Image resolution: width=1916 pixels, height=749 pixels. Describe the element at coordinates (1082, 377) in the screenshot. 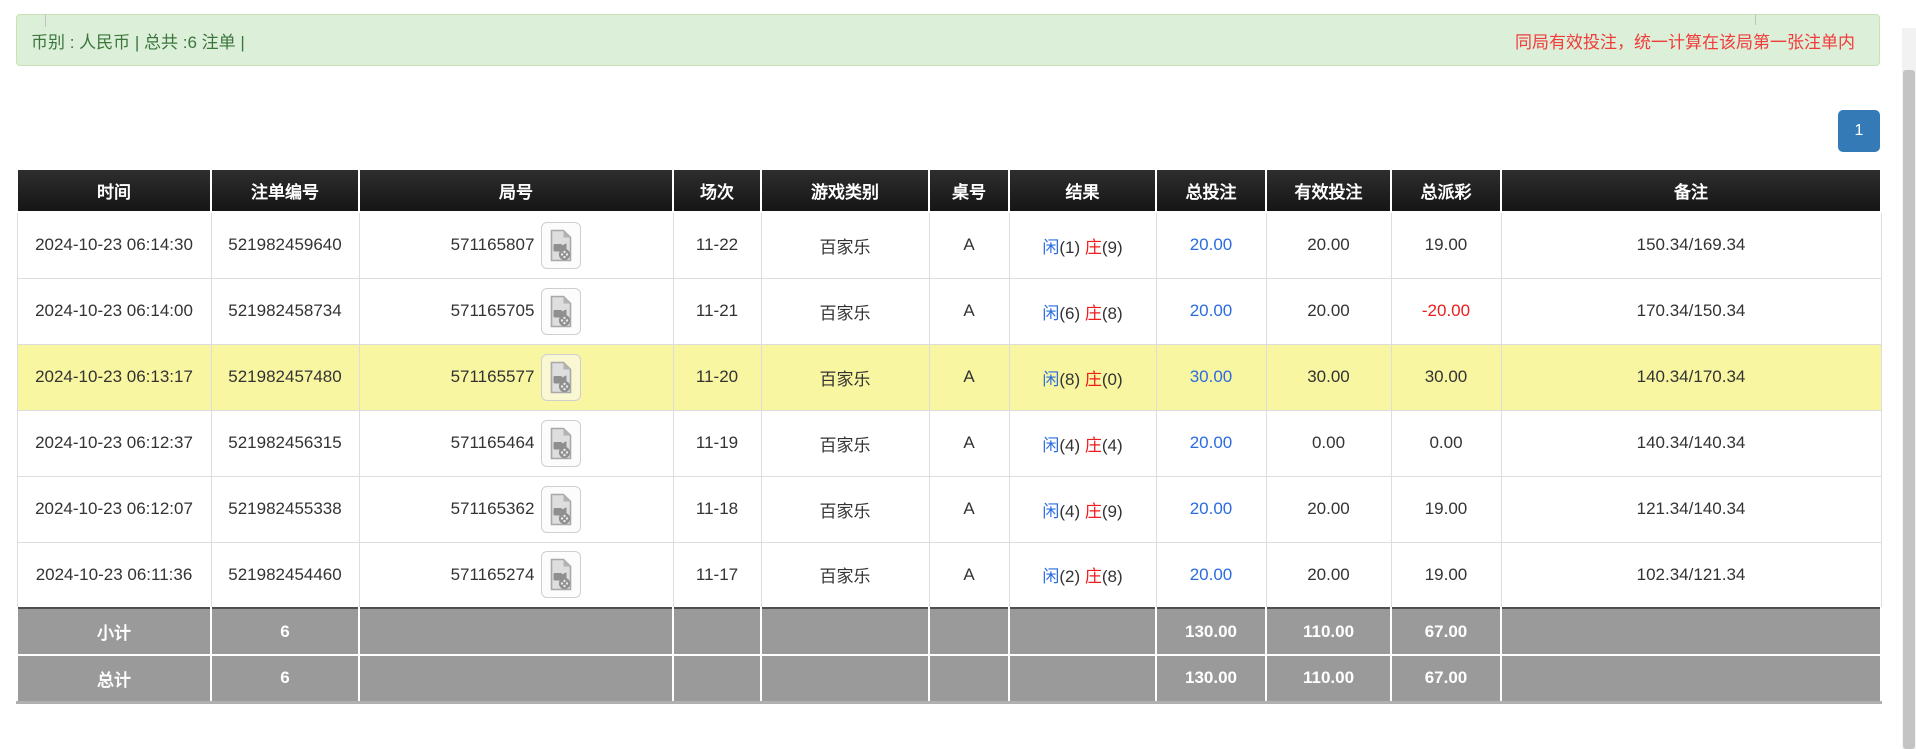

I see `result-cell: 闲(8) 庄(0)` at that location.